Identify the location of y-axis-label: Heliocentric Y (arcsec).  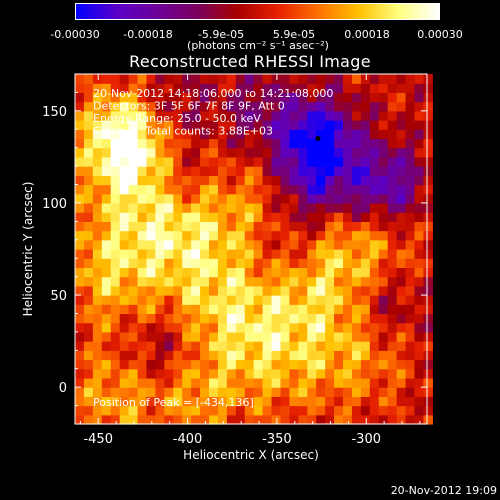
(28, 249).